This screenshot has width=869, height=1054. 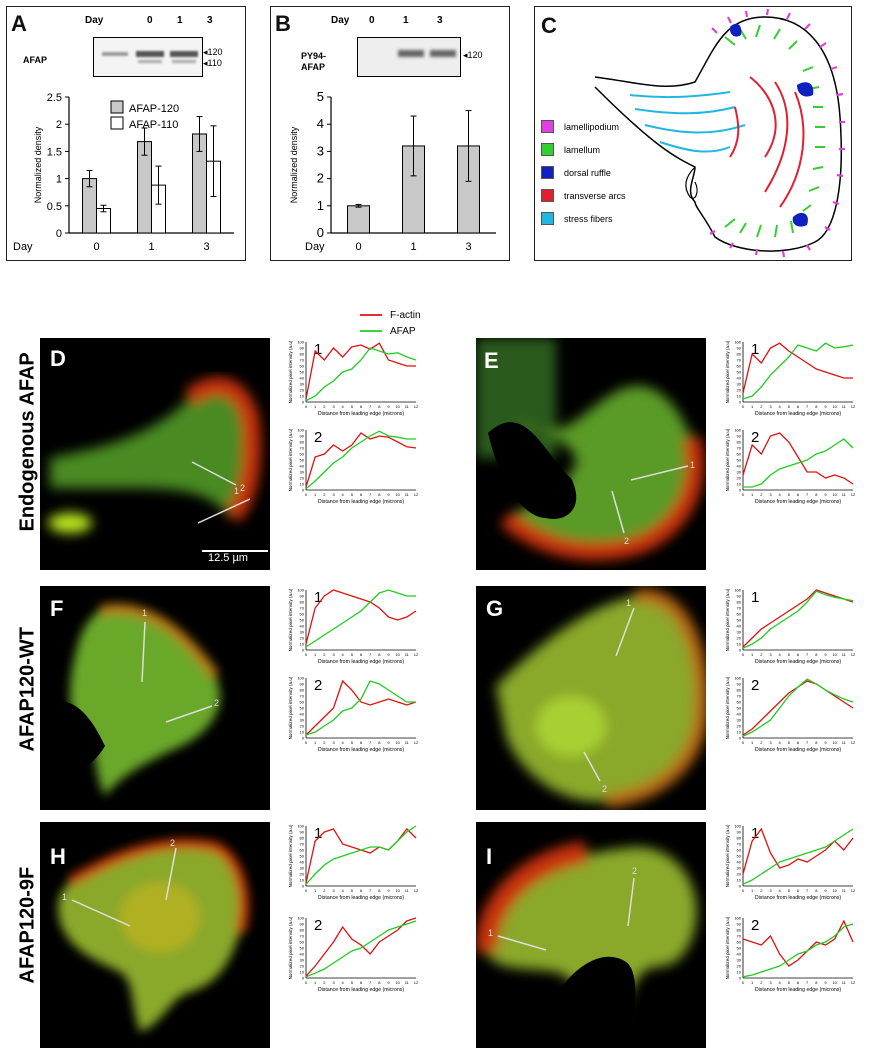 I want to click on row-label-9f: AFAP120-9F, so click(x=27, y=925).